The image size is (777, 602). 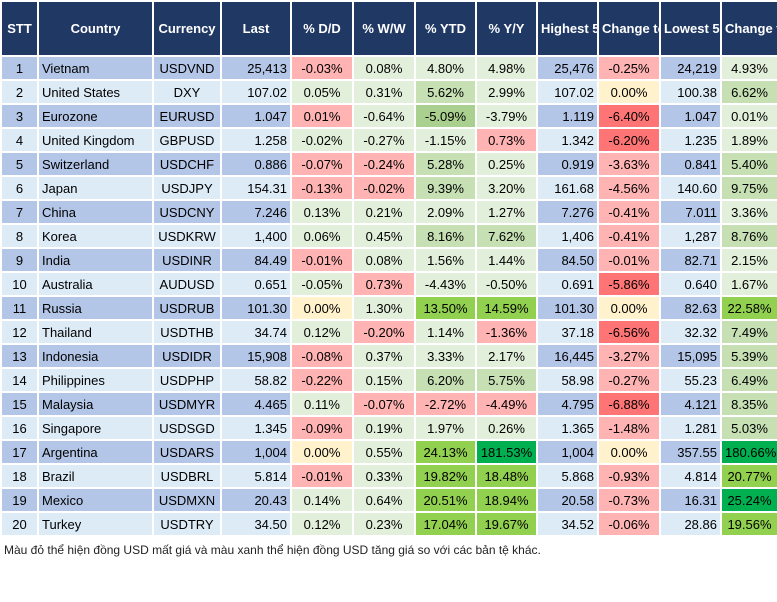 I want to click on cell-last: 107.02, so click(x=256, y=92).